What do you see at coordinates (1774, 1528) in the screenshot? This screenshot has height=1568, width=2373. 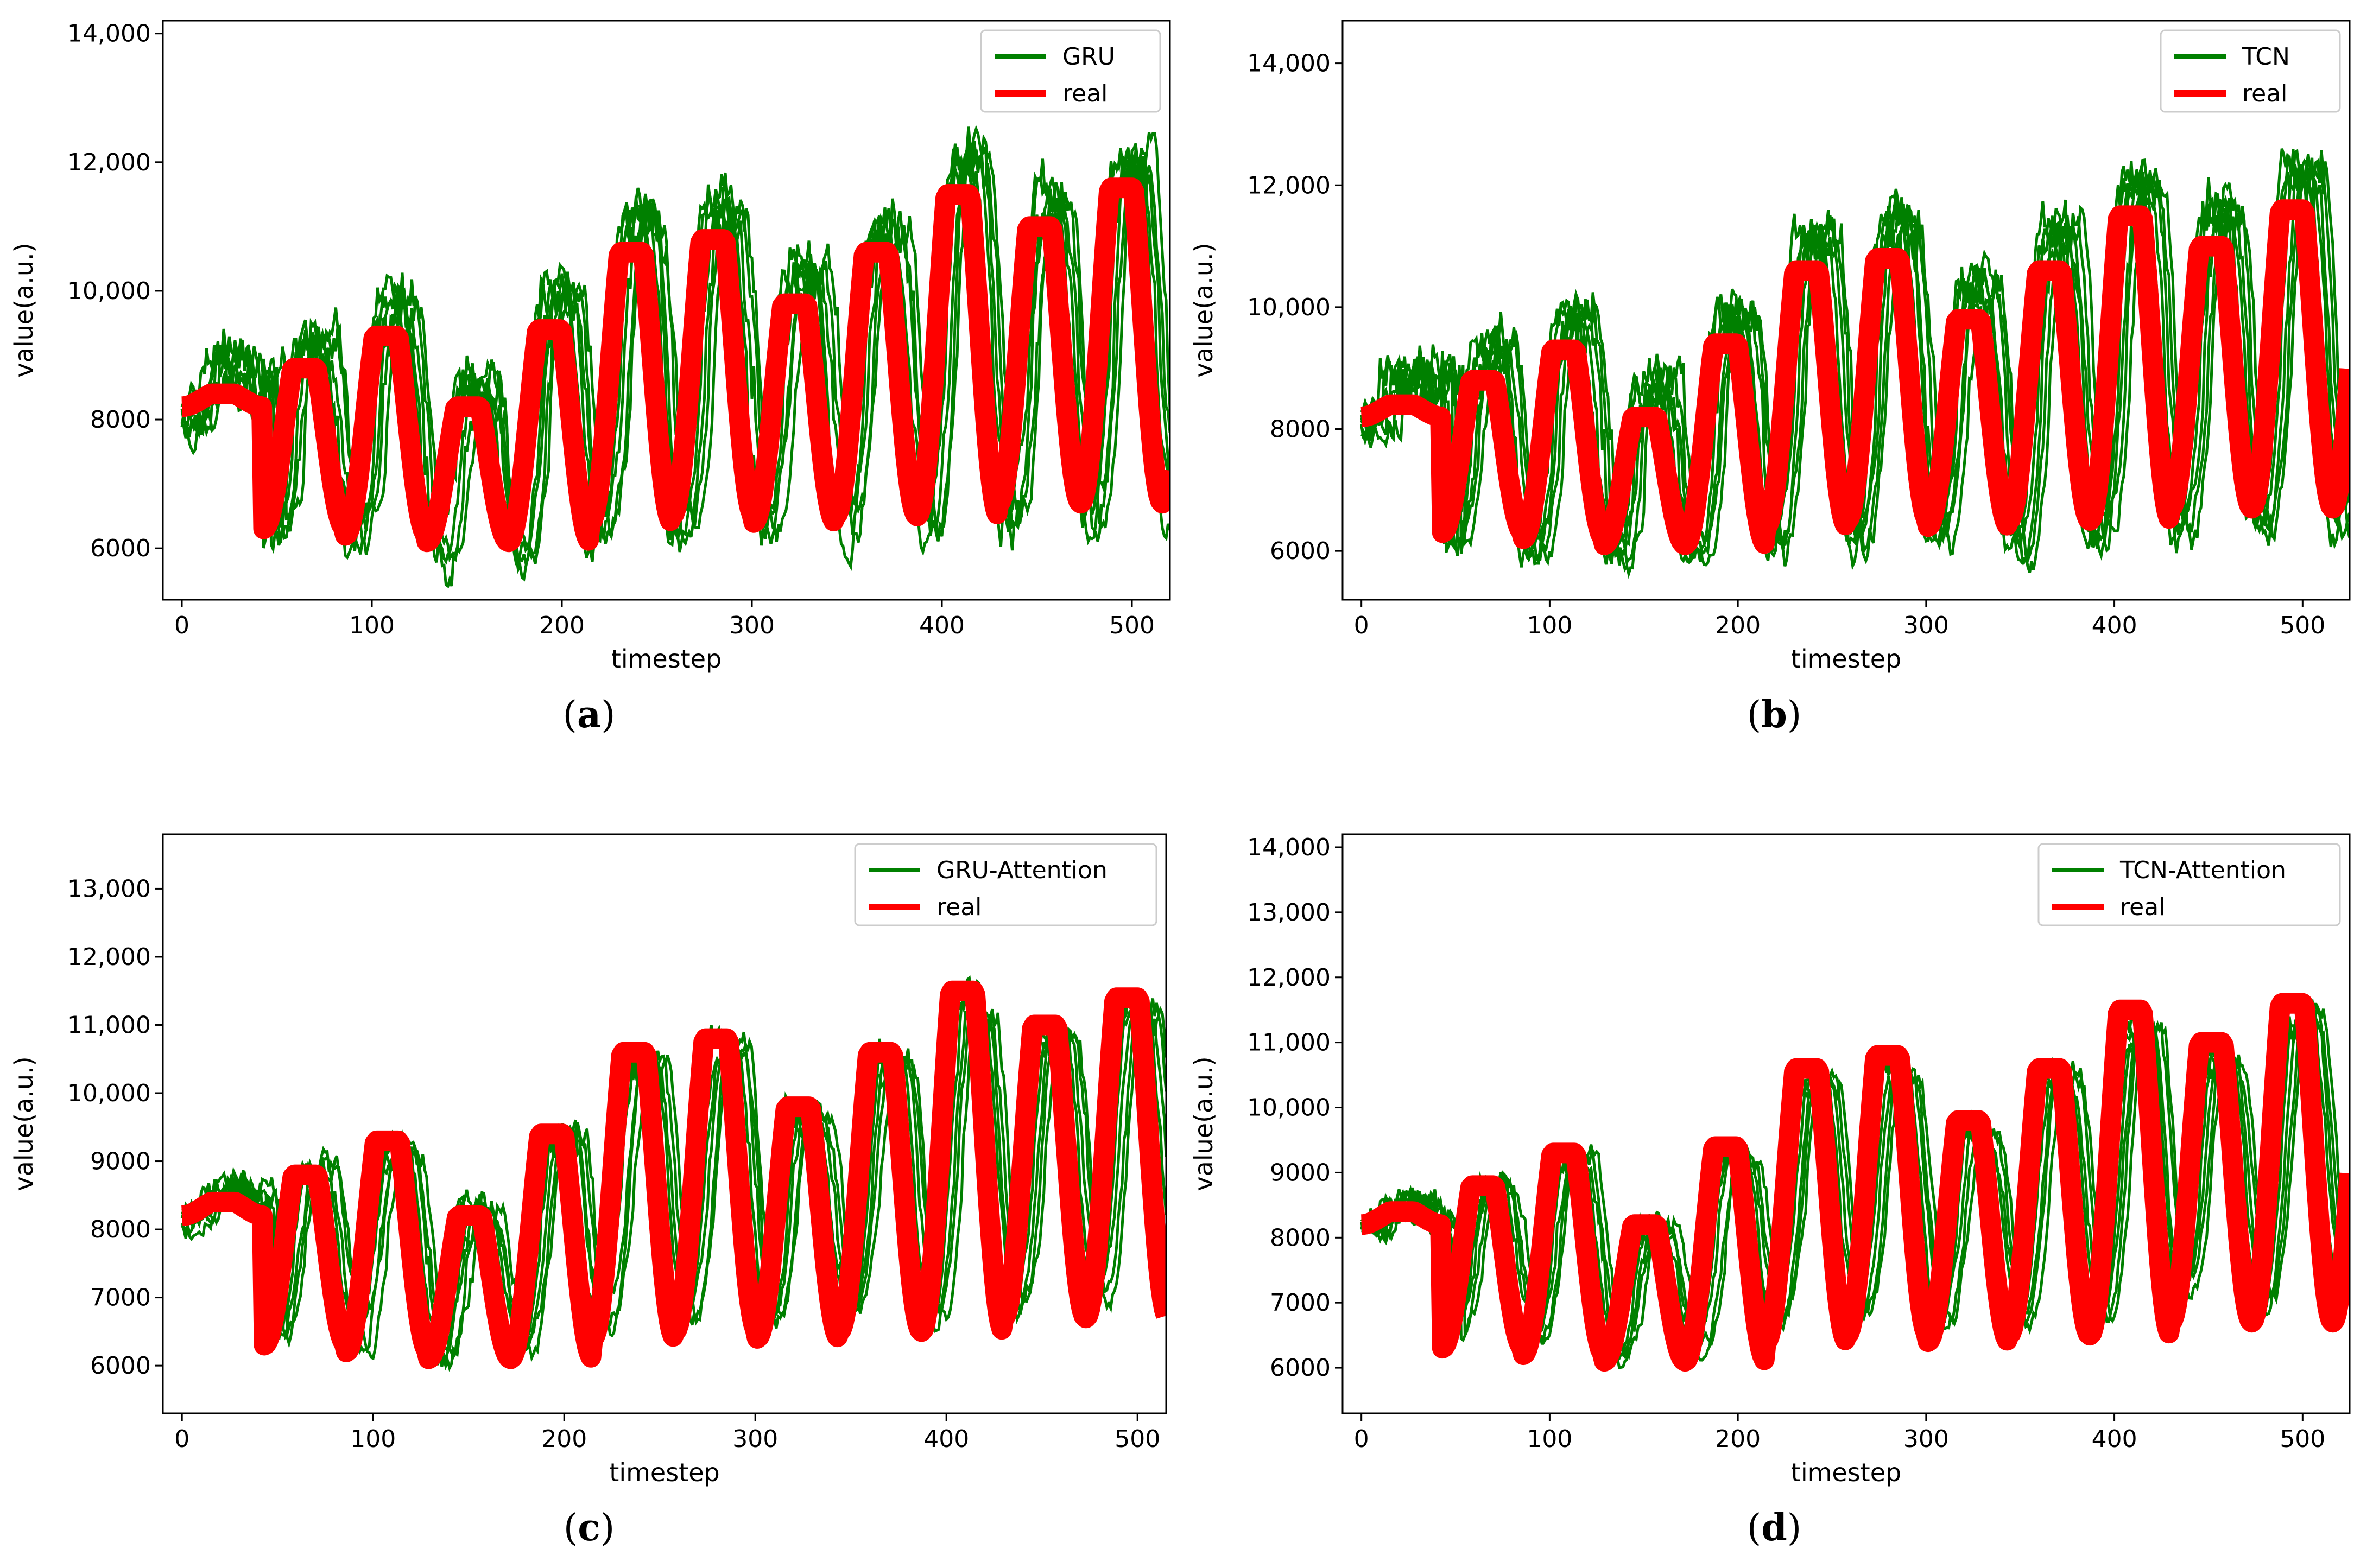 I see `chart-d-panel-label: (d)` at bounding box center [1774, 1528].